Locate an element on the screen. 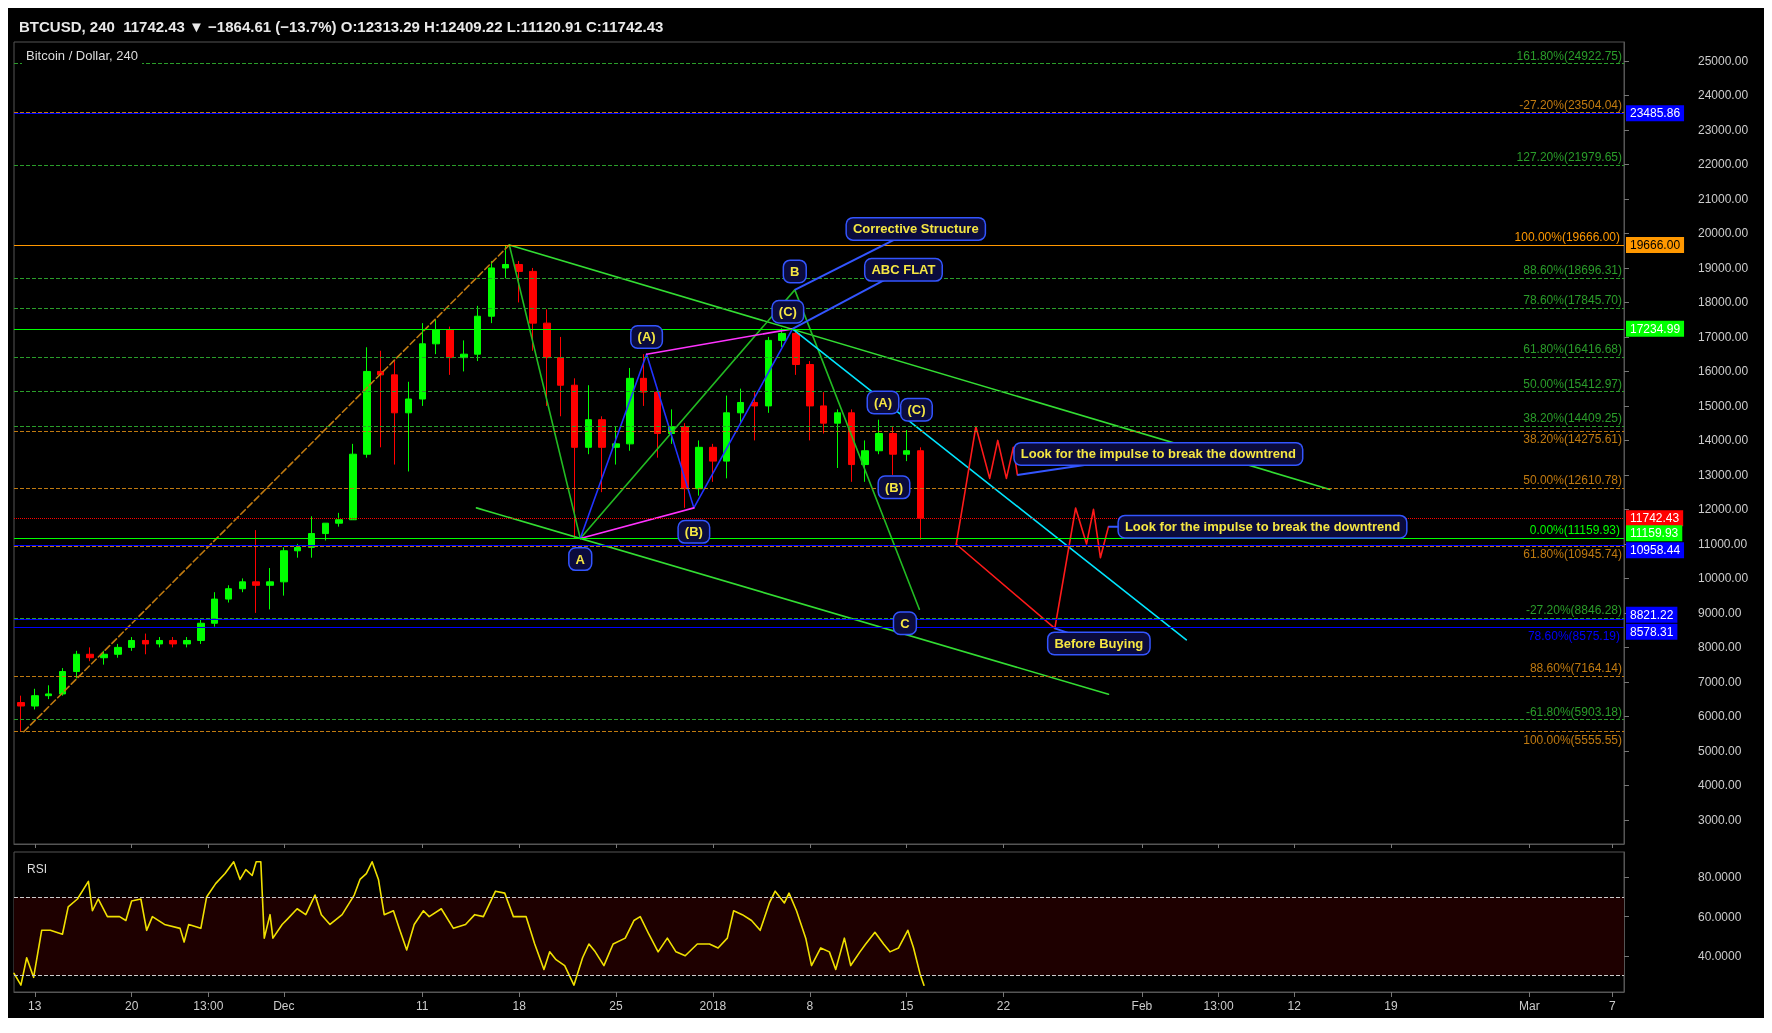  y-tick-label: 60.0000 is located at coordinates (1720, 916).